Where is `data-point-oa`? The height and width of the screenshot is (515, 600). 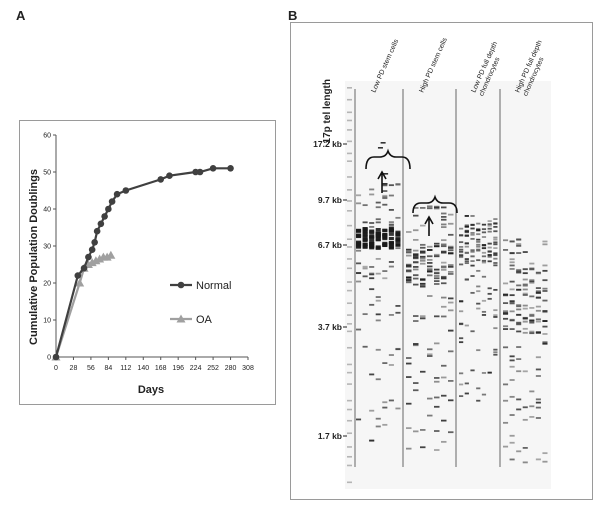
data-point-oa is located at coordinates (80, 282).